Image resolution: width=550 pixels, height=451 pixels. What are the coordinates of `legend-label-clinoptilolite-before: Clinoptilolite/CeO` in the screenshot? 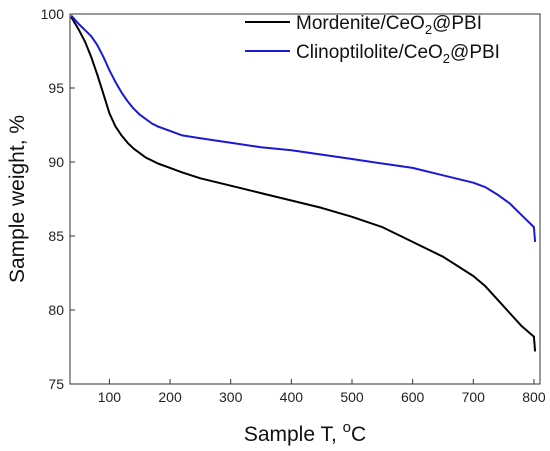 It's located at (369, 52).